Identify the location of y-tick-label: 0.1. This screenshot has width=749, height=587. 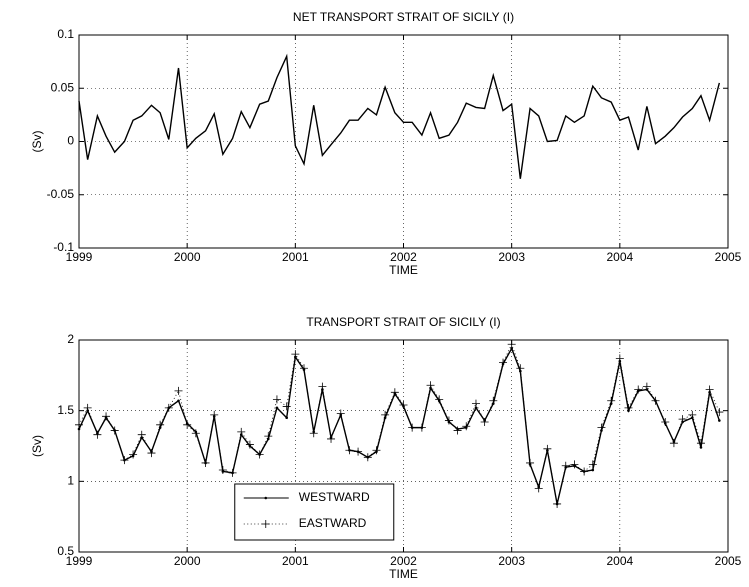
(65, 34).